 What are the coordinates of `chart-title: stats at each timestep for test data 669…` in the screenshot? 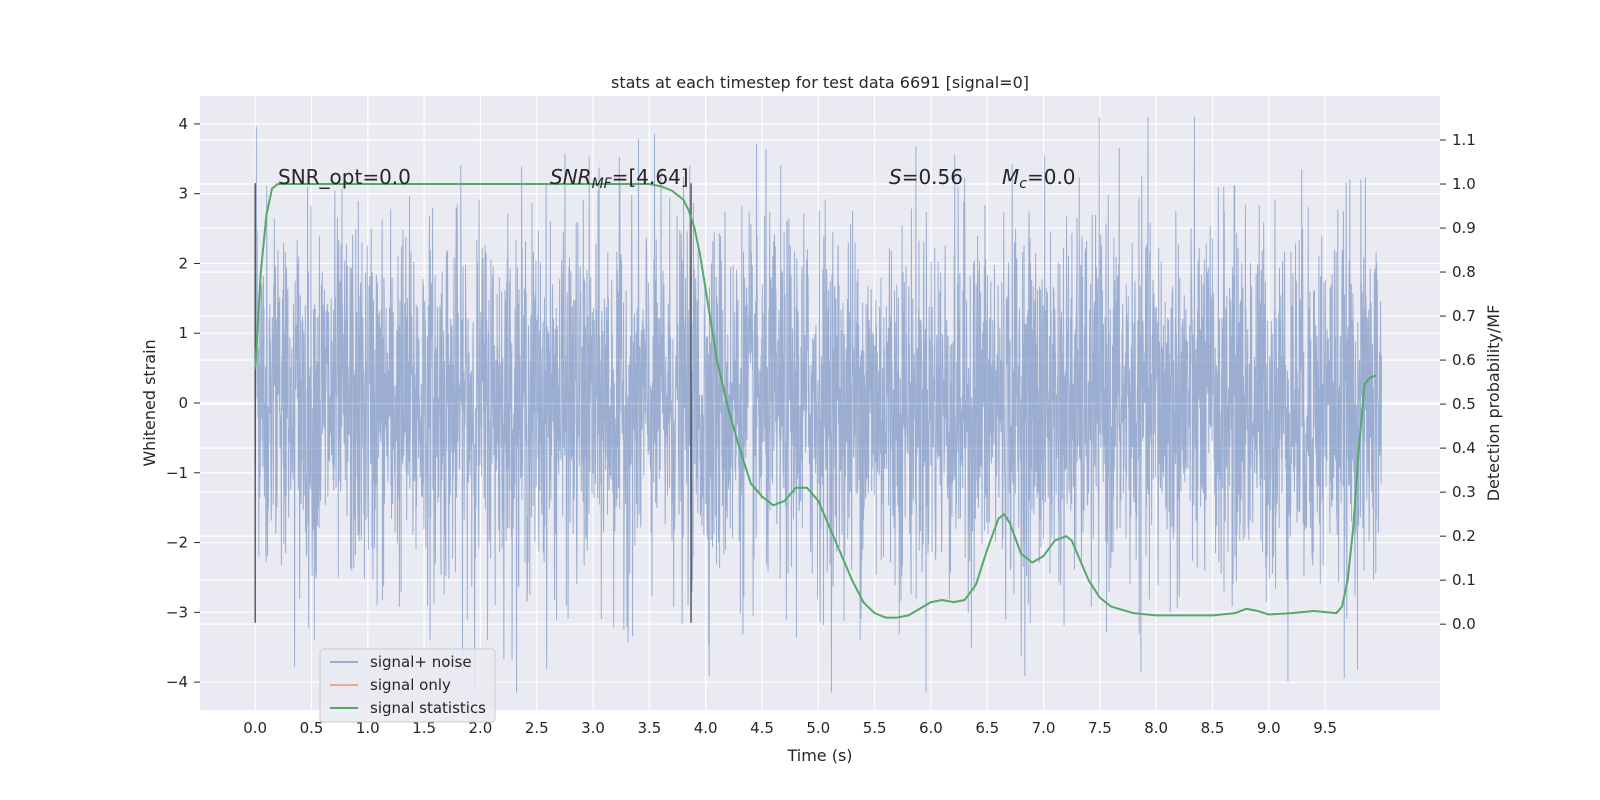 It's located at (820, 82).